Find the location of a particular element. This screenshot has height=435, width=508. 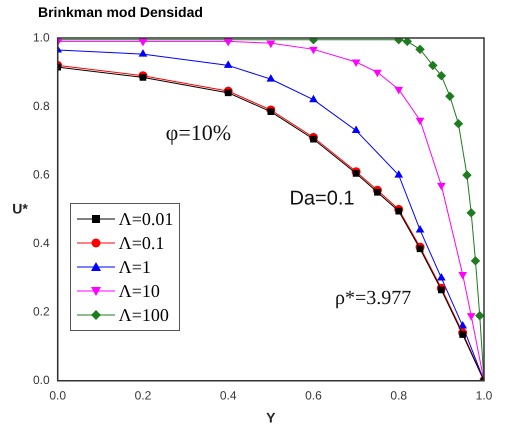

legend-label: Λ=1 is located at coordinates (134, 267).